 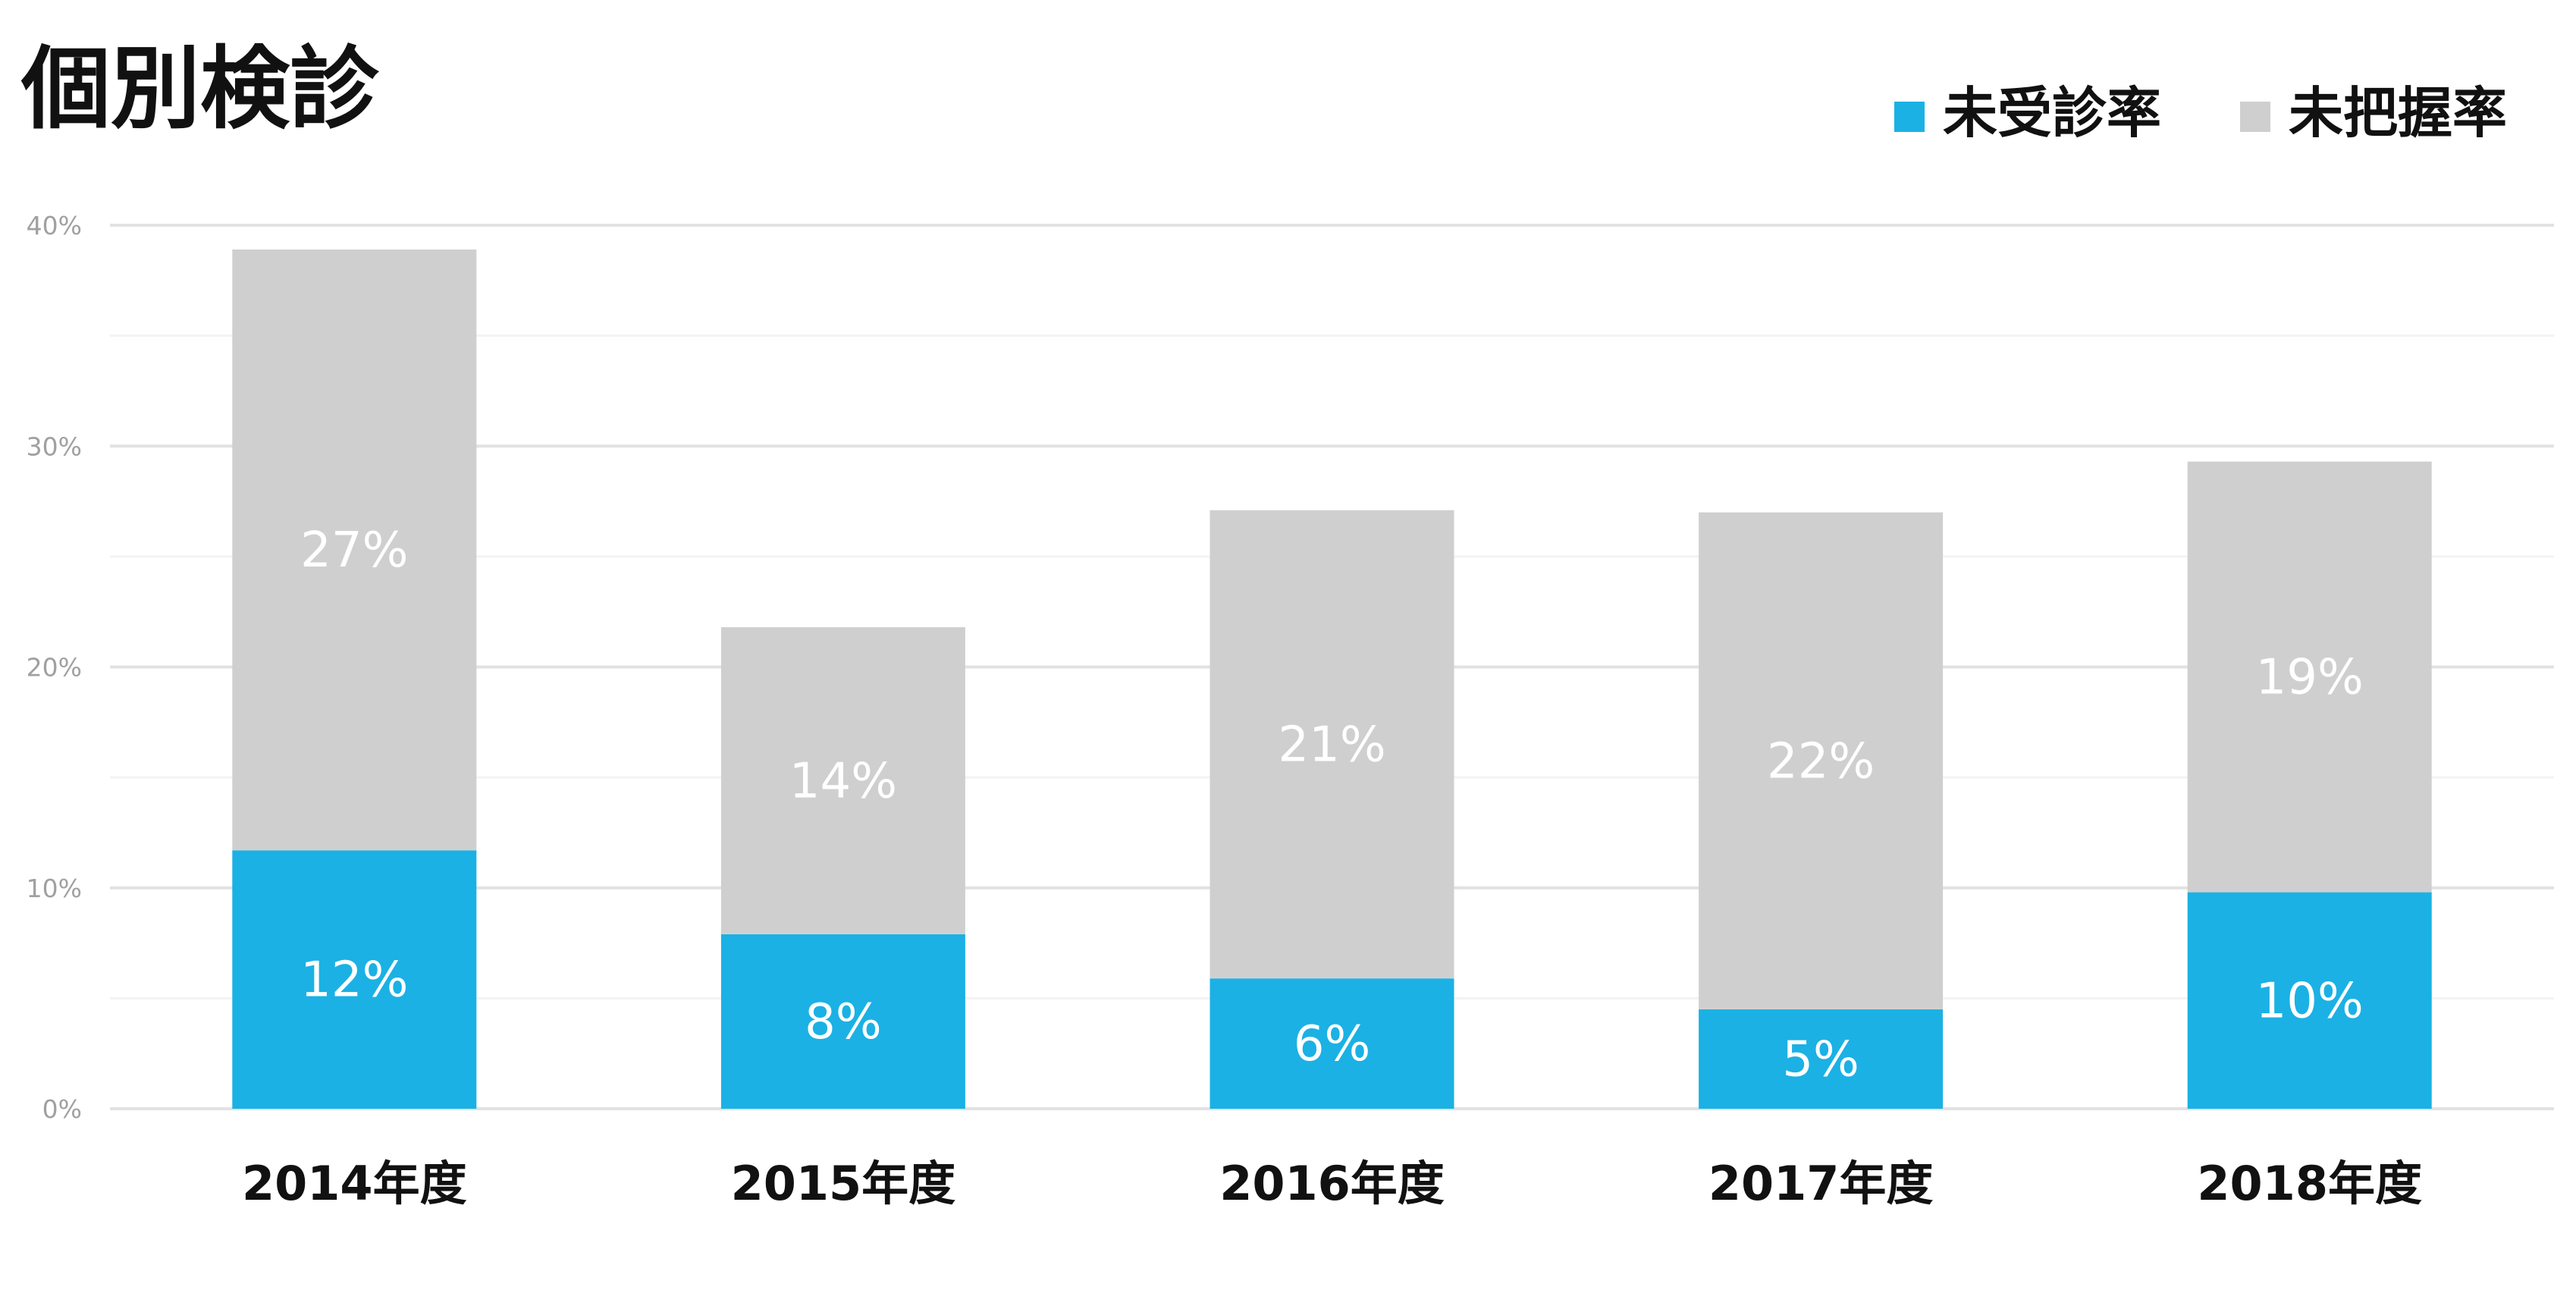 I want to click on x-tick-label: 2017年度, so click(x=1821, y=1183).